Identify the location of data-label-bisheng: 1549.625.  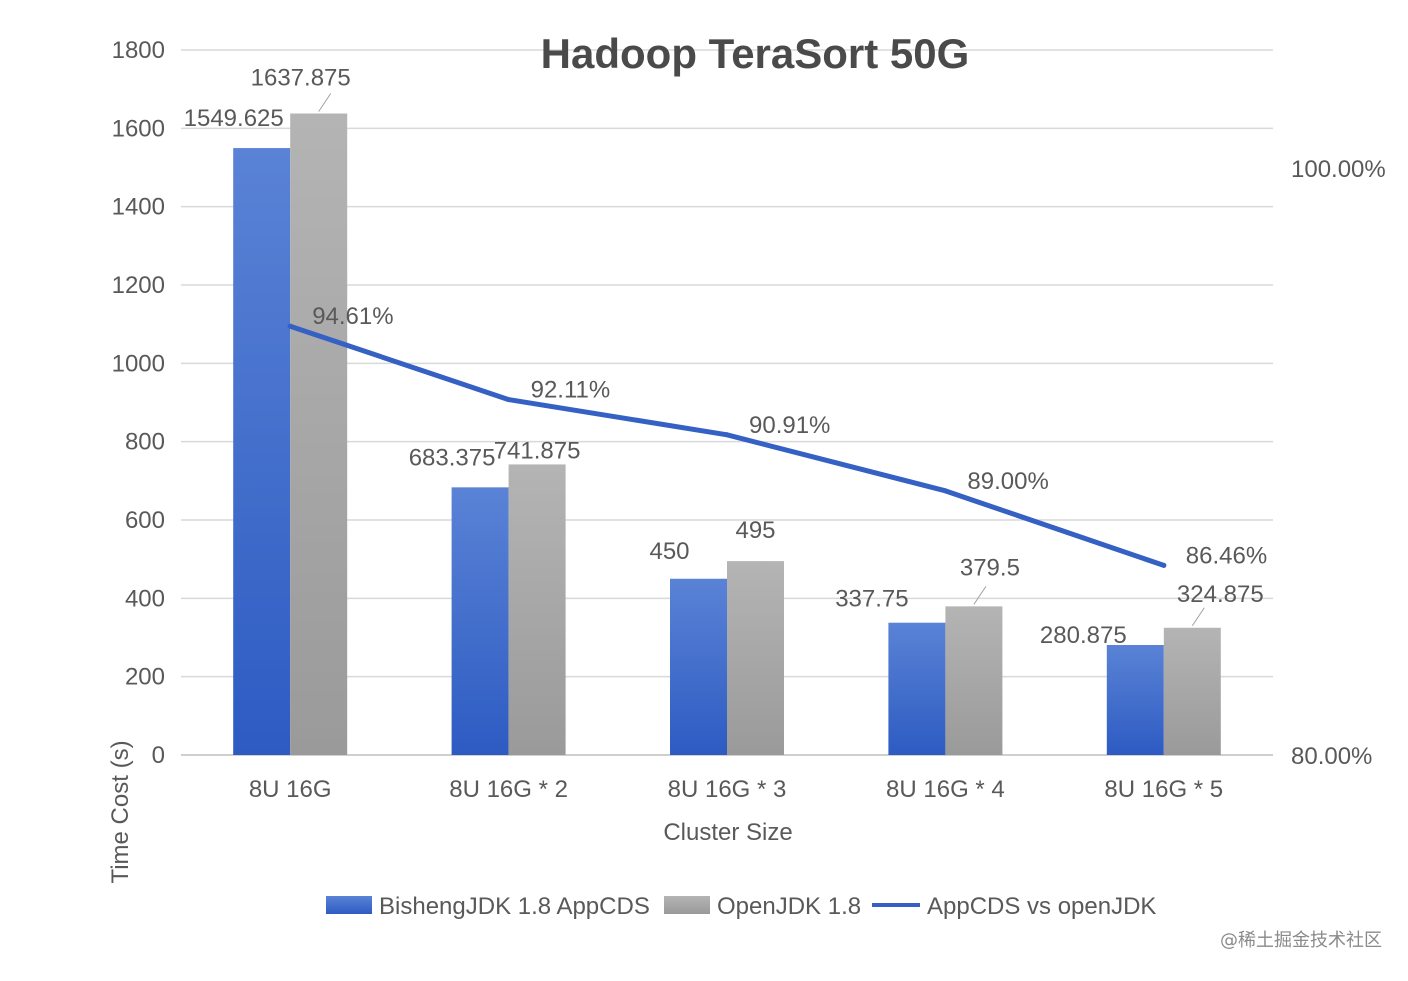
(234, 118).